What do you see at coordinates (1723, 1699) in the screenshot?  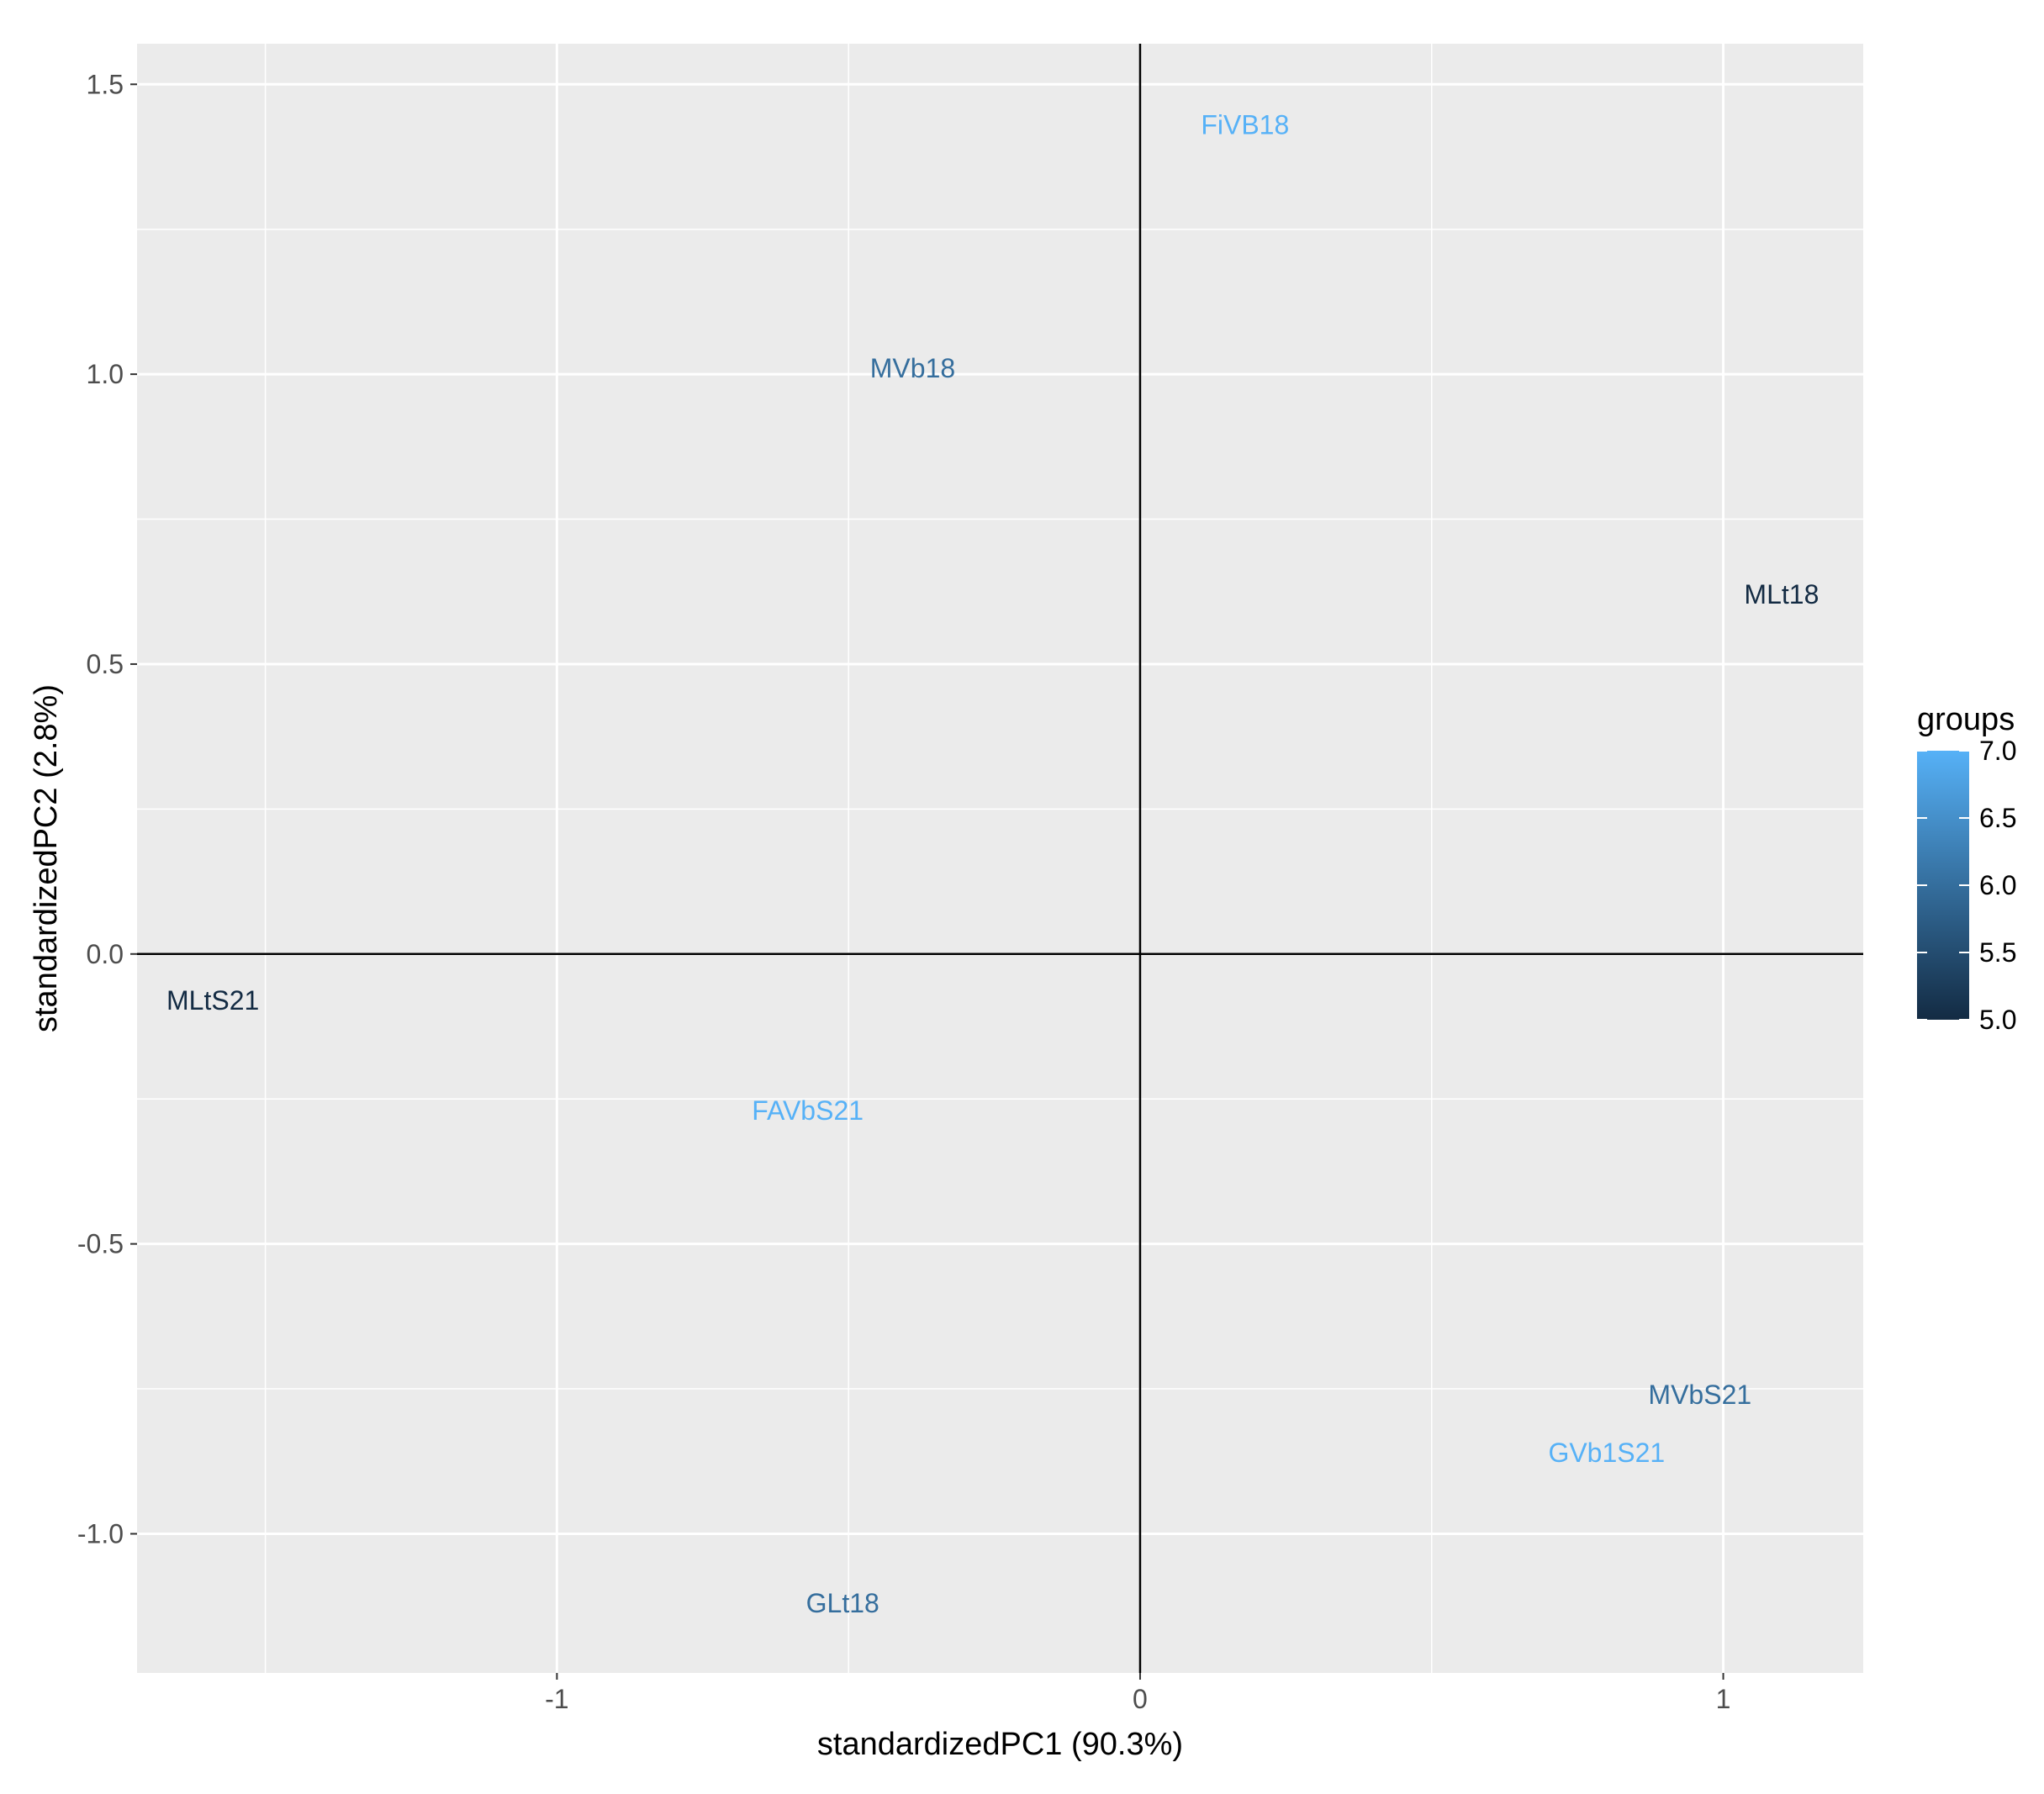 I see `x-tick-label: 1` at bounding box center [1723, 1699].